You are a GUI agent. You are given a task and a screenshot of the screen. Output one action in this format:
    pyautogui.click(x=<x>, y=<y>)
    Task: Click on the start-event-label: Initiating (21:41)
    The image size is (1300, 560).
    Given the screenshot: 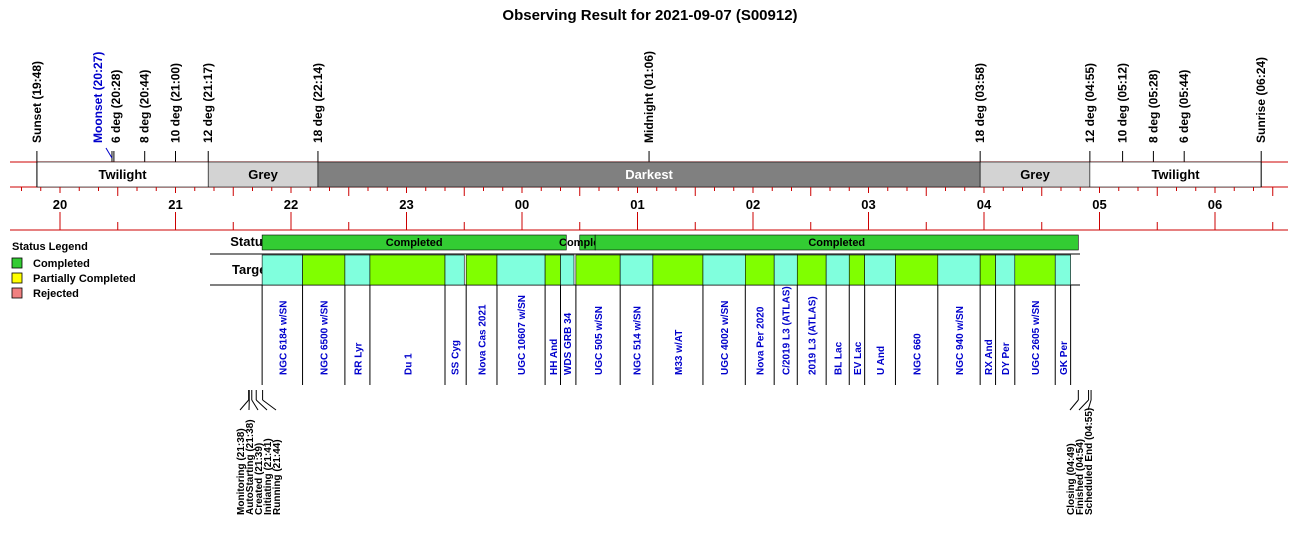 What is the action you would take?
    pyautogui.click(x=268, y=476)
    